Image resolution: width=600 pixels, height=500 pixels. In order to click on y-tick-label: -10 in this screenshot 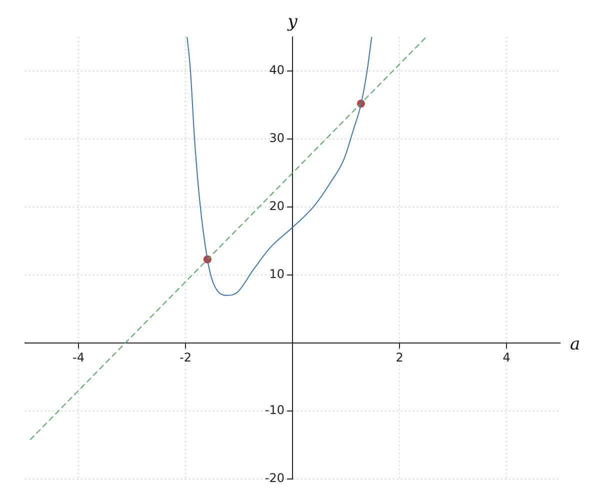, I will do `click(274, 410)`.